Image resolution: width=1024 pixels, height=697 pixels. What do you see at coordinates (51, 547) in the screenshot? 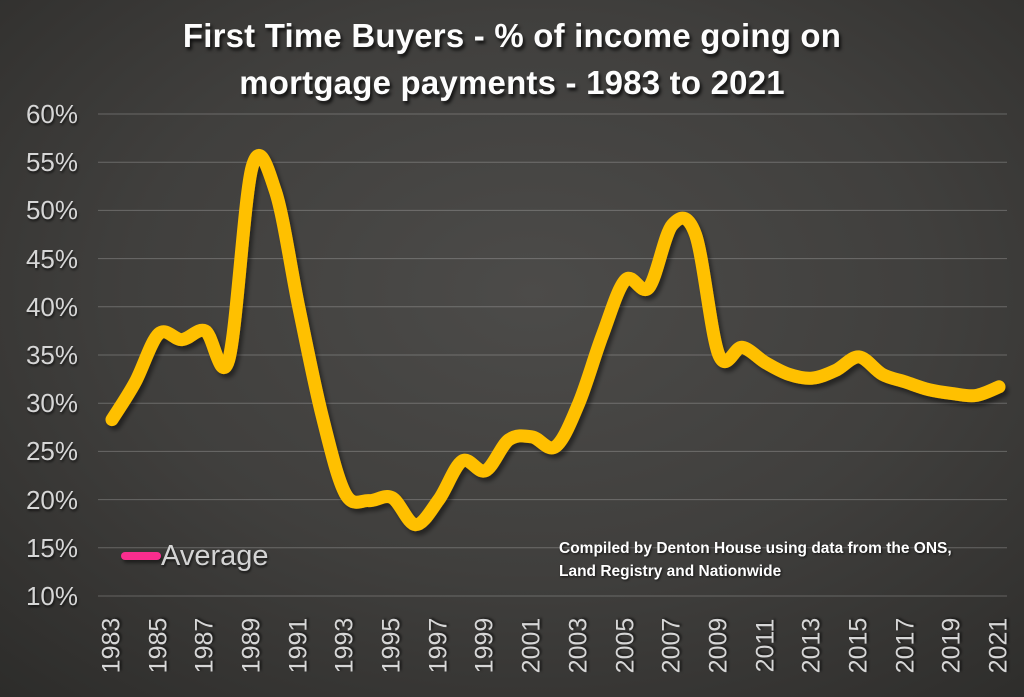
I see `y-tick-label: 15%` at bounding box center [51, 547].